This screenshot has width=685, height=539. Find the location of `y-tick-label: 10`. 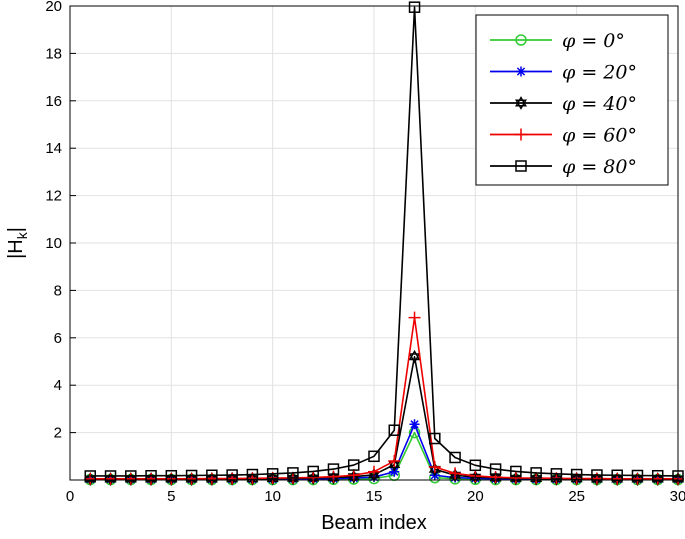

y-tick-label: 10 is located at coordinates (53, 243).